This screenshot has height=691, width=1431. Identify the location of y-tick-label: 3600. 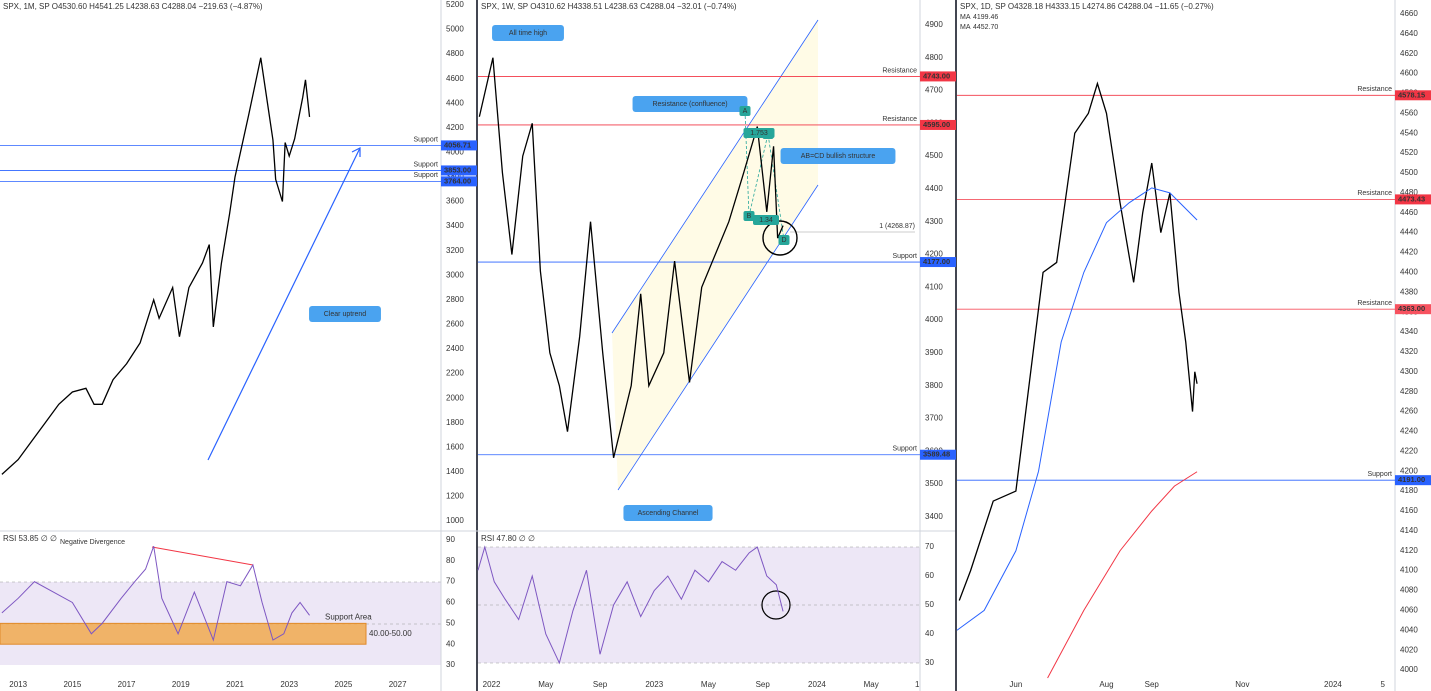
(455, 201).